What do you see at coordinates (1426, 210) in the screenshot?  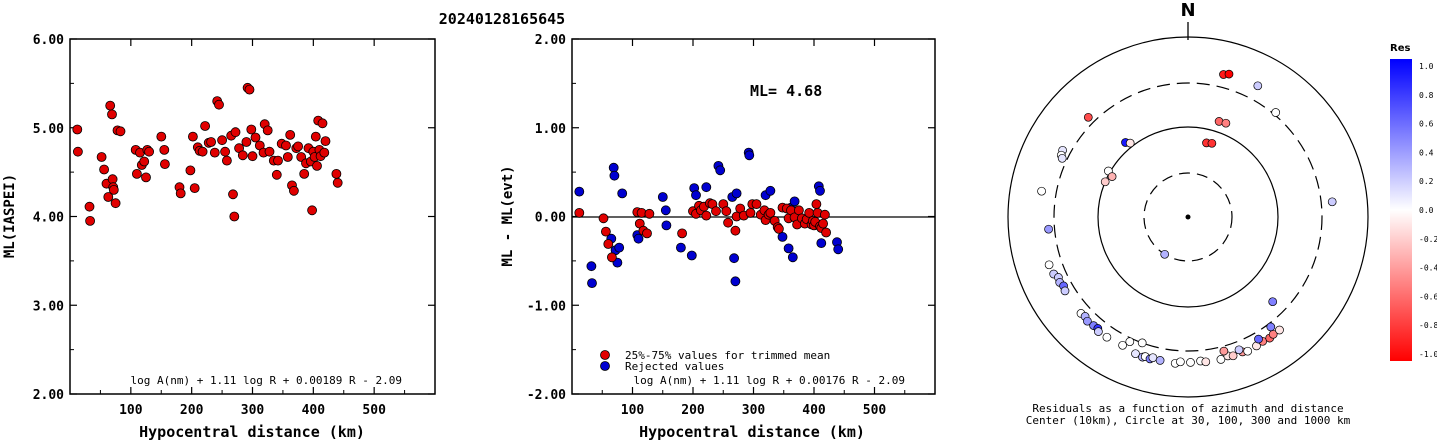 I see `colorbar-tick-label: 0.0` at bounding box center [1426, 210].